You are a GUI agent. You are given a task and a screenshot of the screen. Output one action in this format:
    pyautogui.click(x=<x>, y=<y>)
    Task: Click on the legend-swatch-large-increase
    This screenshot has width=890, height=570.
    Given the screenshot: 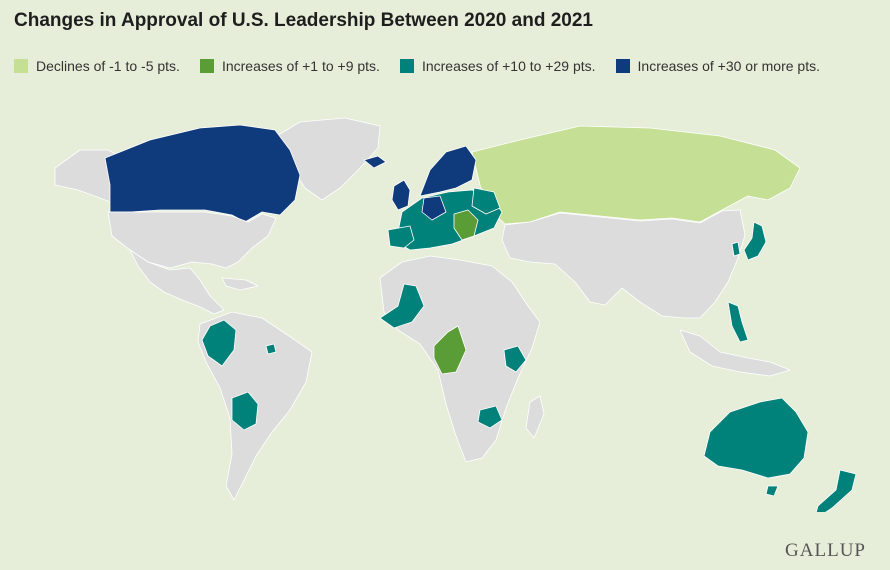 What is the action you would take?
    pyautogui.click(x=622, y=66)
    